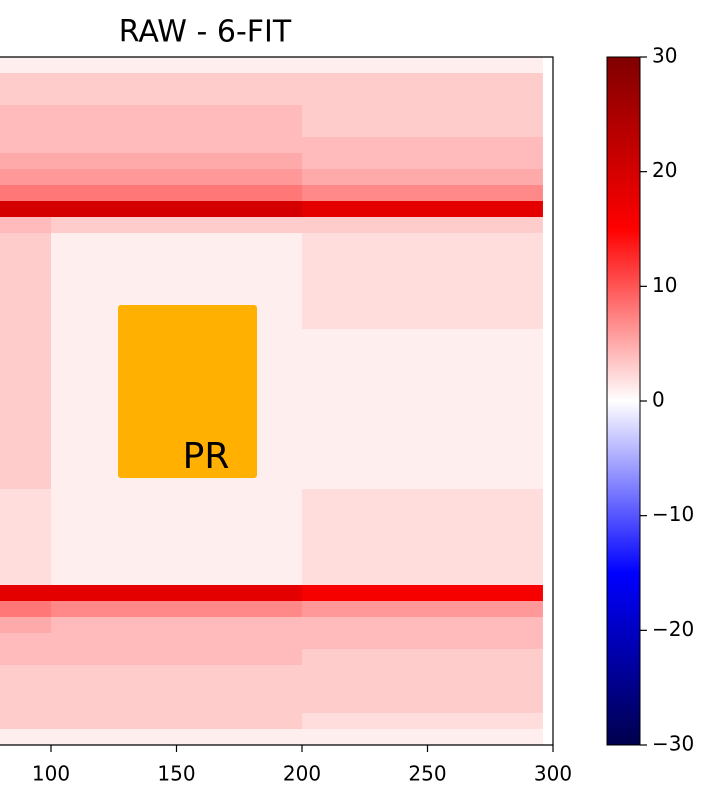  I want to click on x-tick-label: 150, so click(176, 774).